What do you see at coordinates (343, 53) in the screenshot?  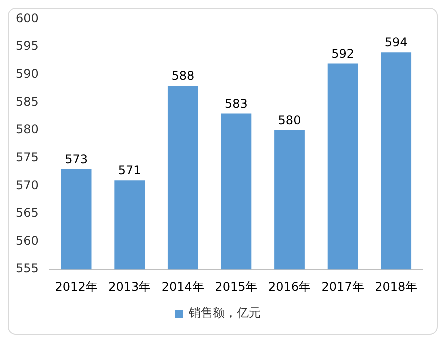 I see `data-label: 592` at bounding box center [343, 53].